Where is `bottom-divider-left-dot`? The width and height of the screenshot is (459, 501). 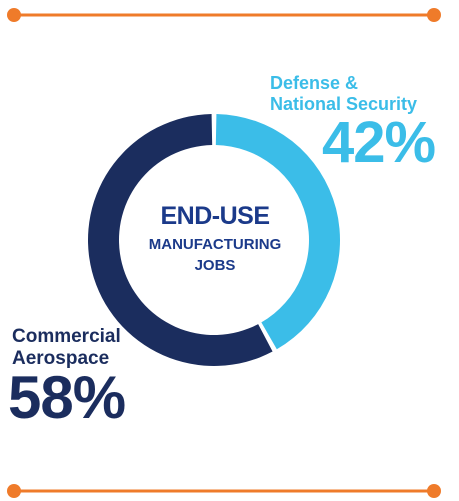
bottom-divider-left-dot is located at coordinates (14, 491).